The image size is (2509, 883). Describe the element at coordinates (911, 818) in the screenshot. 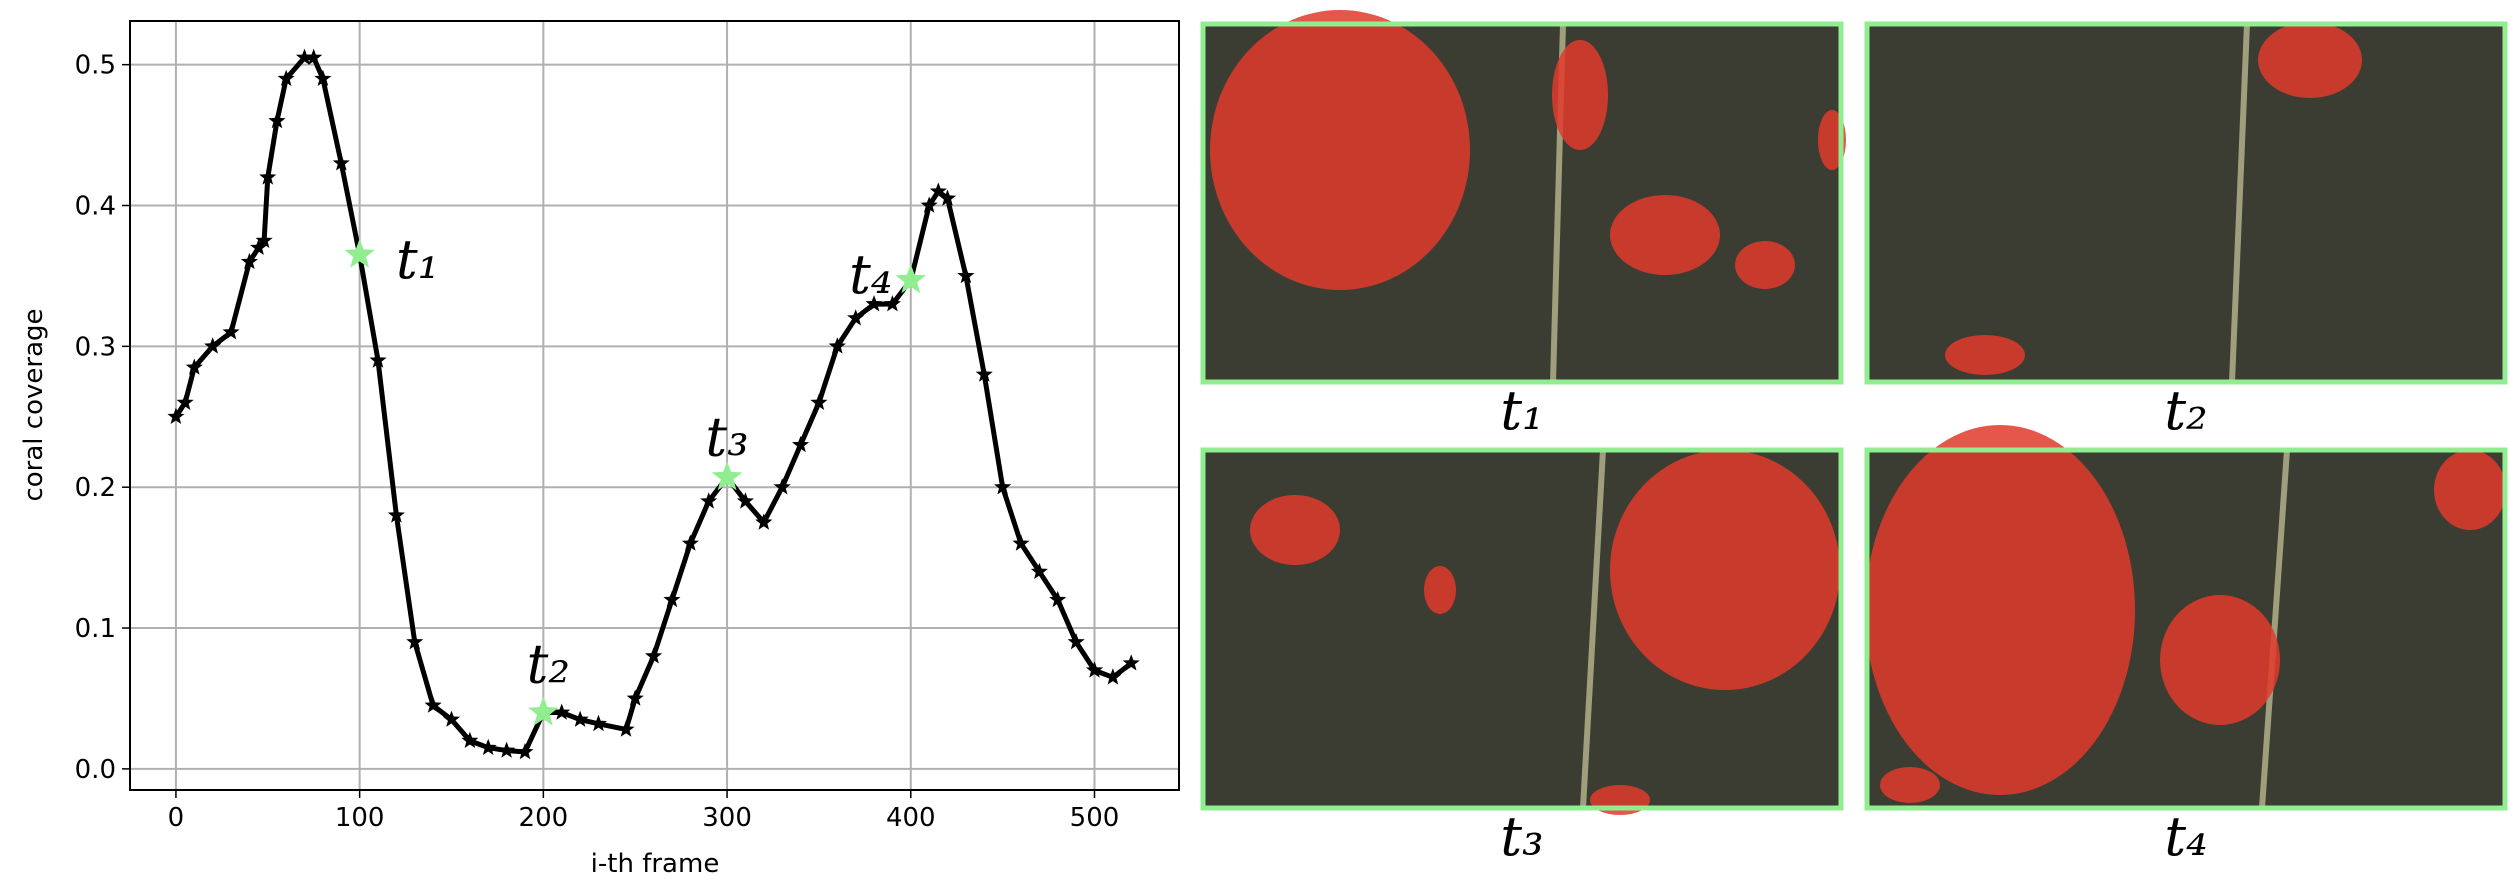

I see `x-tick-label: 400` at that location.